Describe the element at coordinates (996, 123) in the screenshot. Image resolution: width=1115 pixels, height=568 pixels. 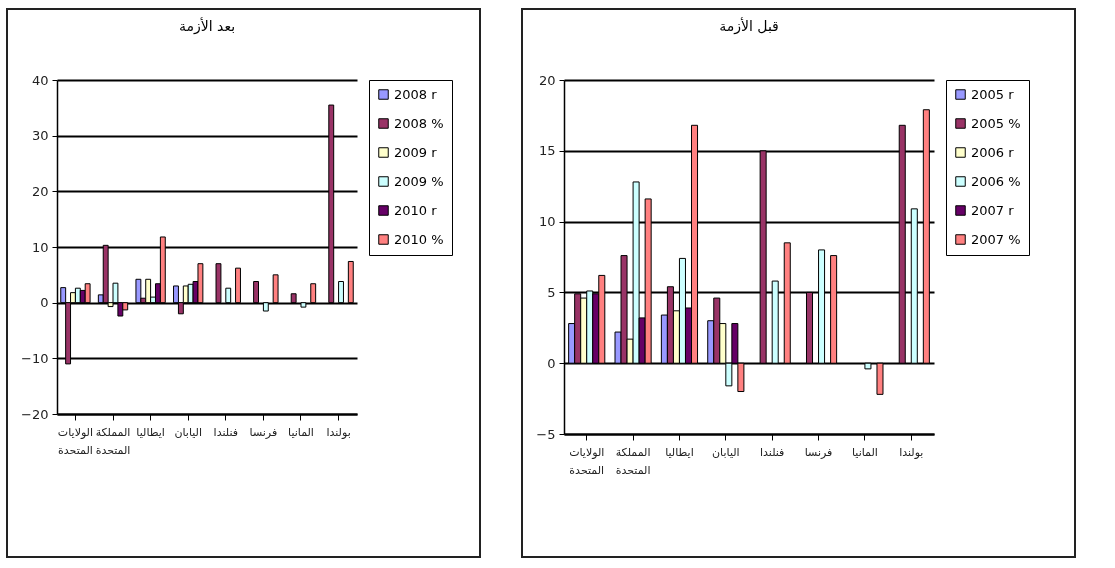
I see `legend-label: 2005 %` at that location.